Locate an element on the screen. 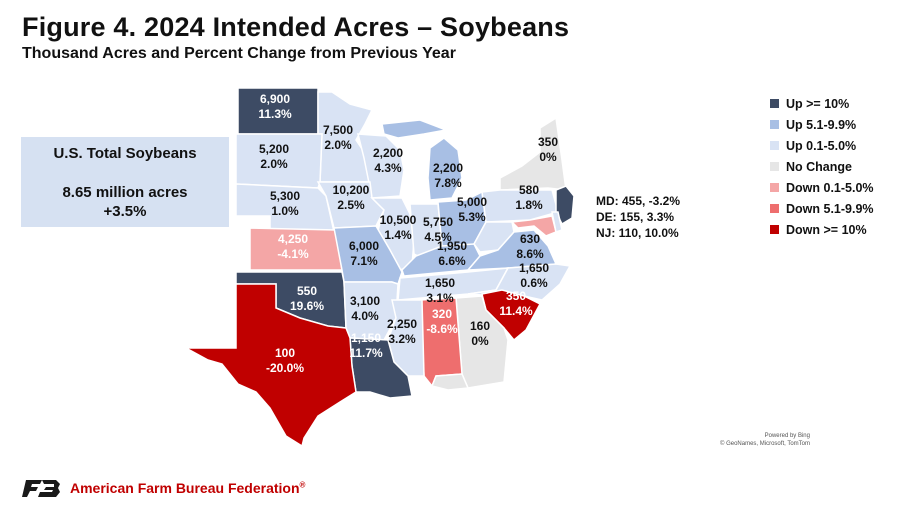 This screenshot has height=507, width=900. legend-item: Up 5.1-9.9% is located at coordinates (822, 124).